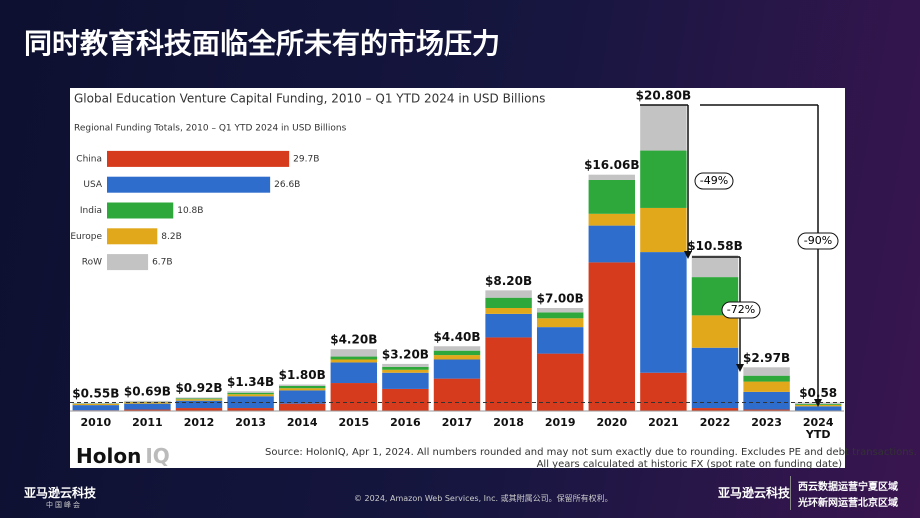  I want to click on data-label: 26.6B, so click(287, 185).